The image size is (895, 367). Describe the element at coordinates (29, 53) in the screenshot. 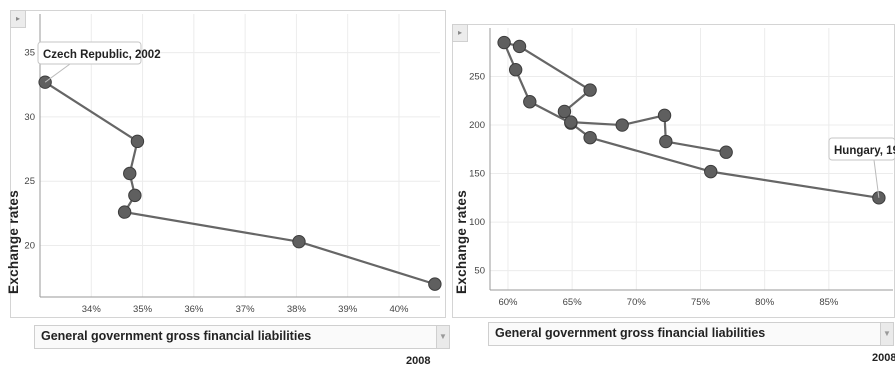

I see `y-tick-label: 35` at that location.